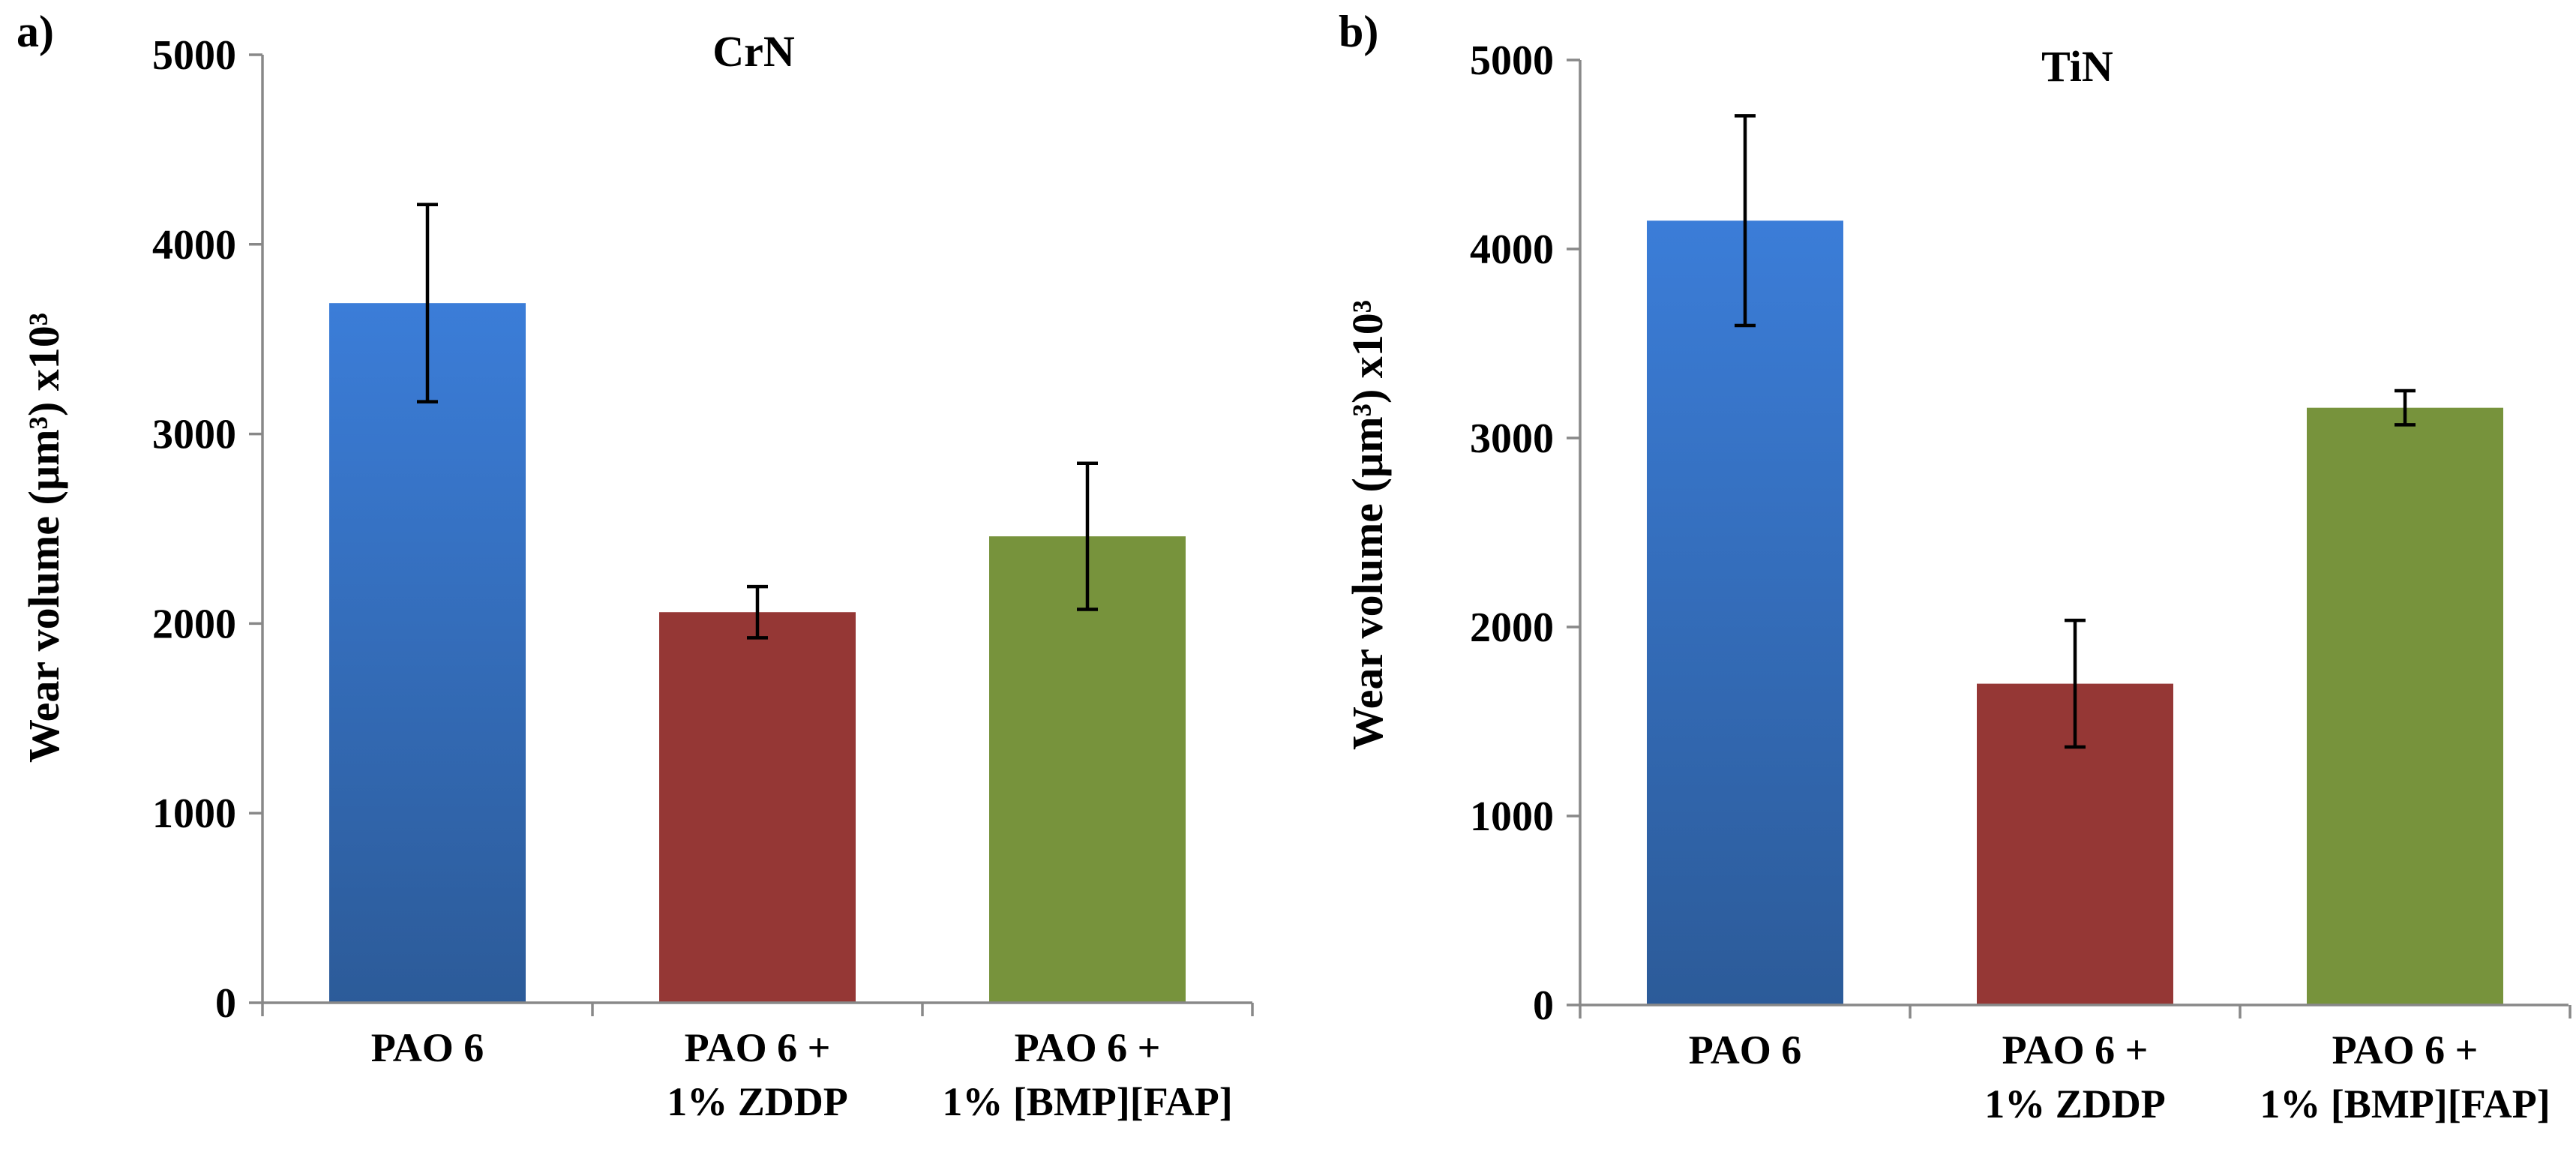  Describe the element at coordinates (1358, 31) in the screenshot. I see `panel-label: b)` at that location.